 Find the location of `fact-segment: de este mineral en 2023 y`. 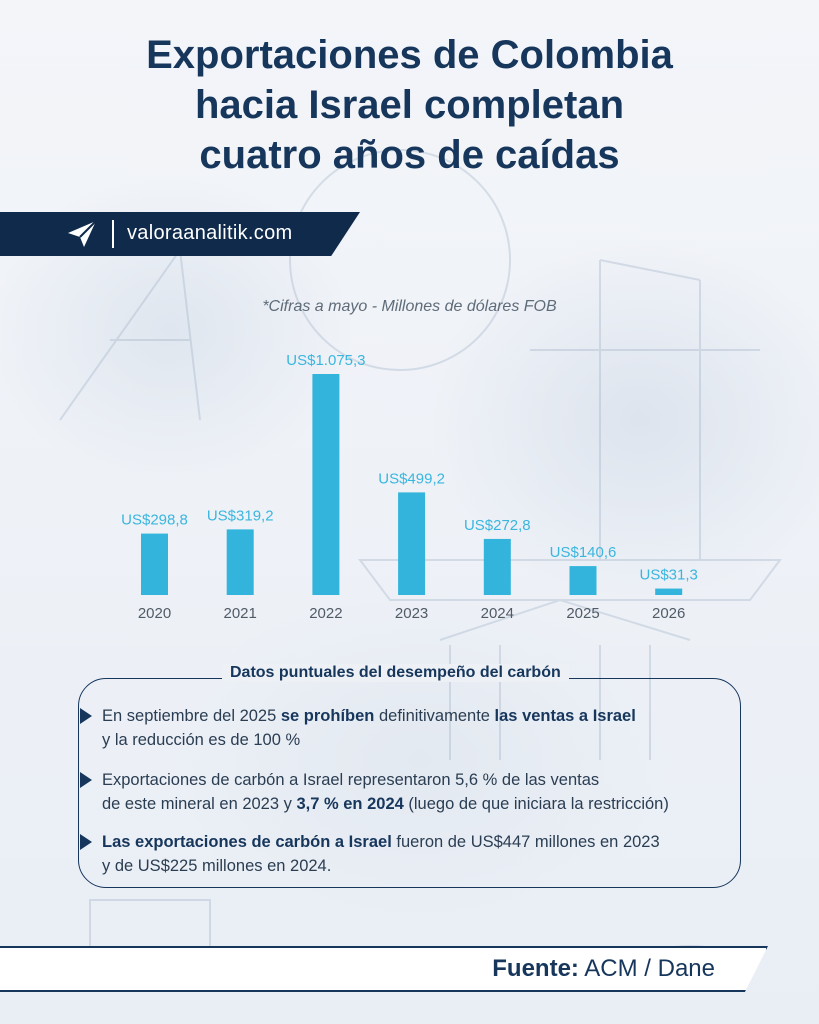

fact-segment: de este mineral en 2023 y is located at coordinates (199, 804).